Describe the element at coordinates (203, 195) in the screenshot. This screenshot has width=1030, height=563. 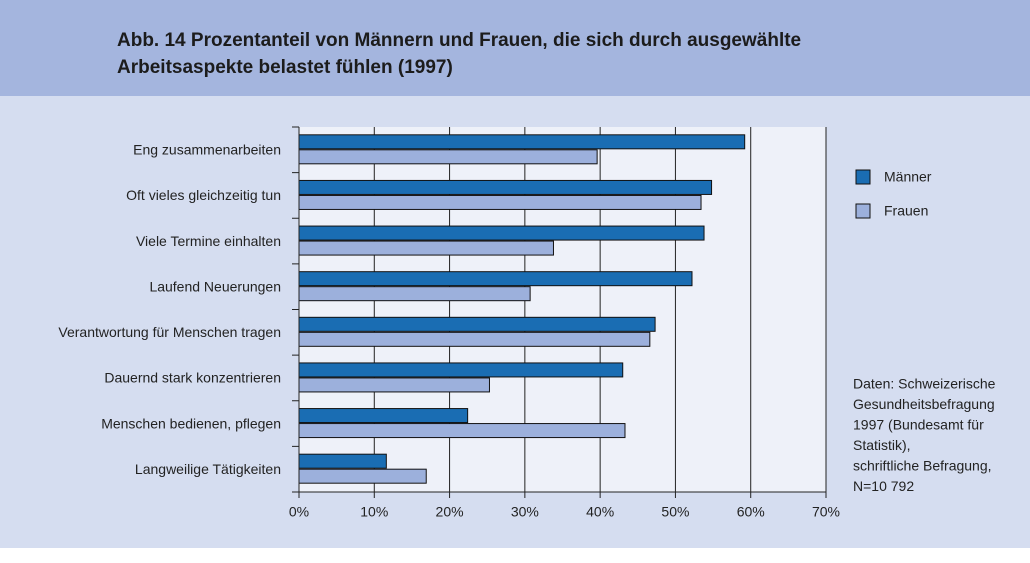
I see `y-tick-label: Oft vieles gleichzeitig tun` at that location.